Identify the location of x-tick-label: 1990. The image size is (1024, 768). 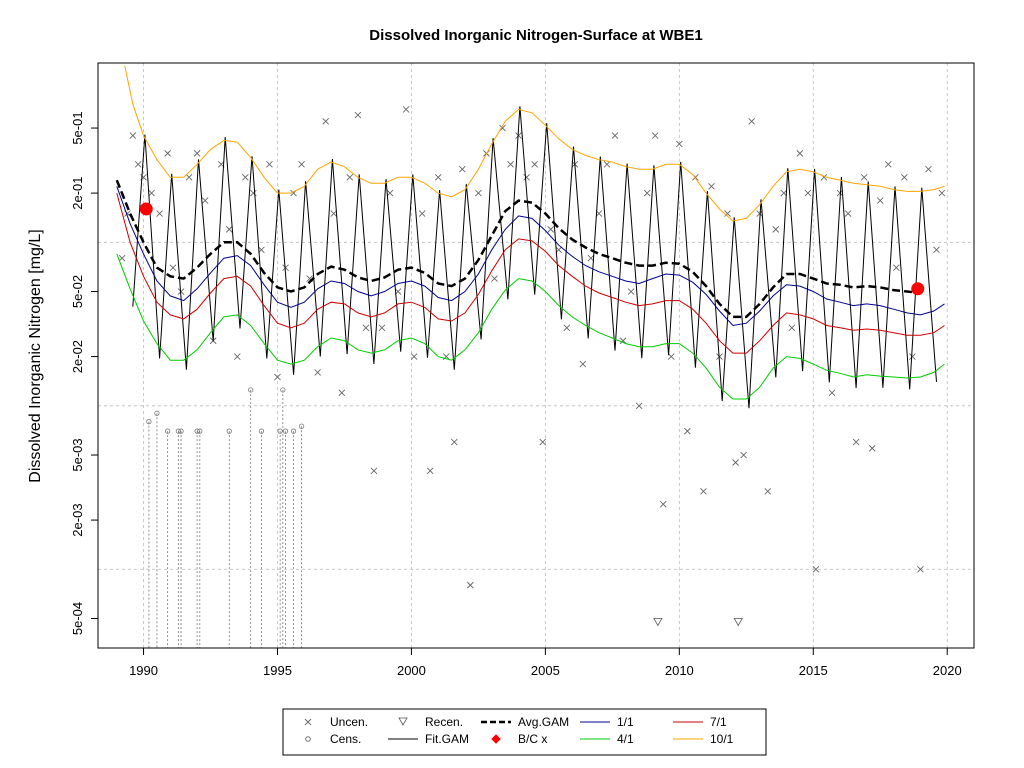
(143, 670).